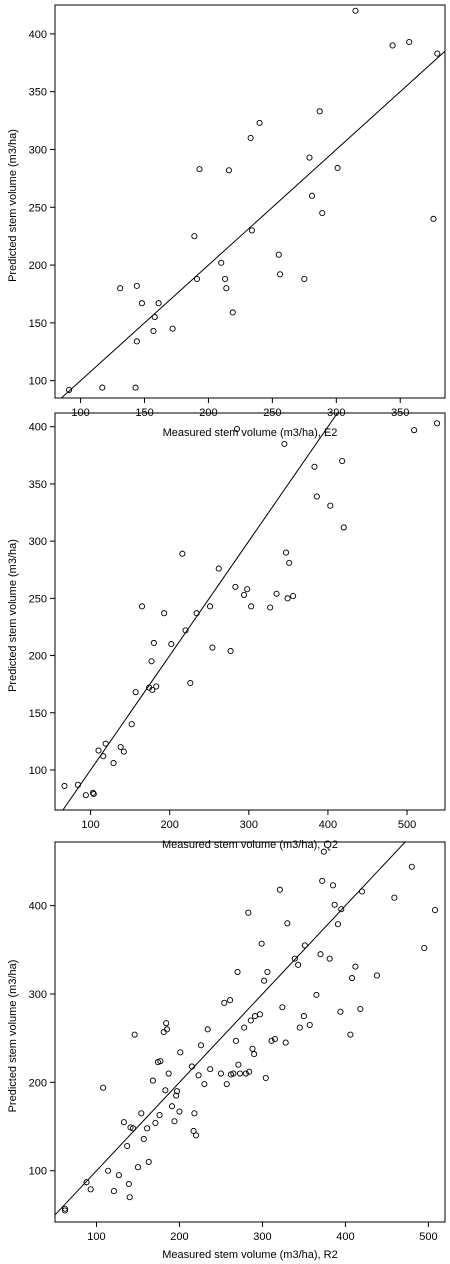 The width and height of the screenshot is (450, 1264). Describe the element at coordinates (170, 825) in the screenshot. I see `x-tick-label: 200` at that location.